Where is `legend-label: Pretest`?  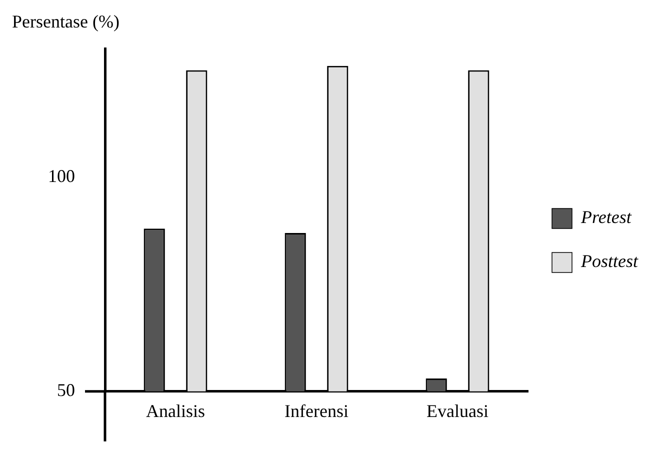 legend-label: Pretest is located at coordinates (606, 217).